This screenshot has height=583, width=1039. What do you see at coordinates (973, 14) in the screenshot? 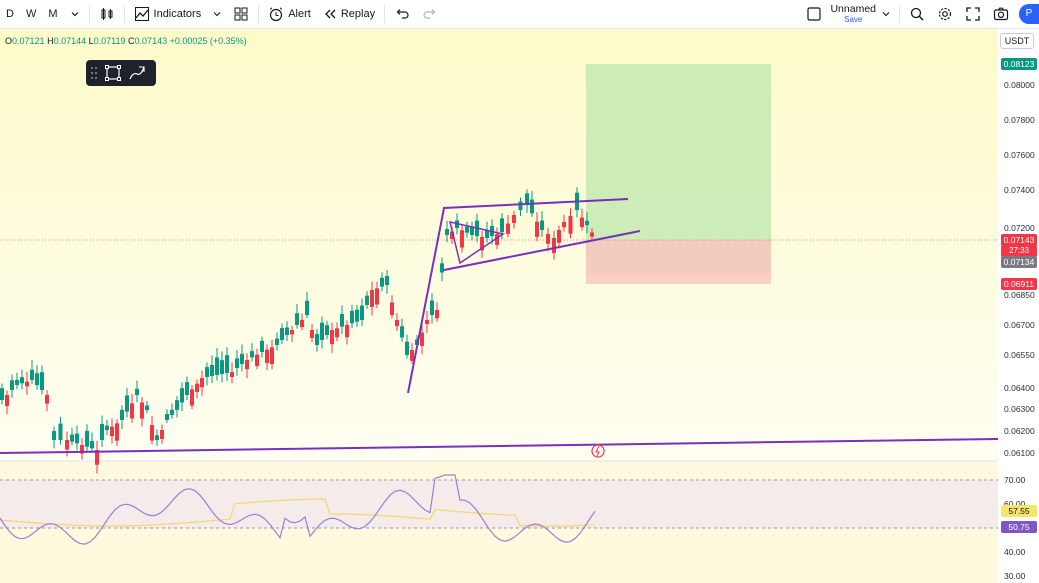
I see `fullscreen-icon` at bounding box center [973, 14].